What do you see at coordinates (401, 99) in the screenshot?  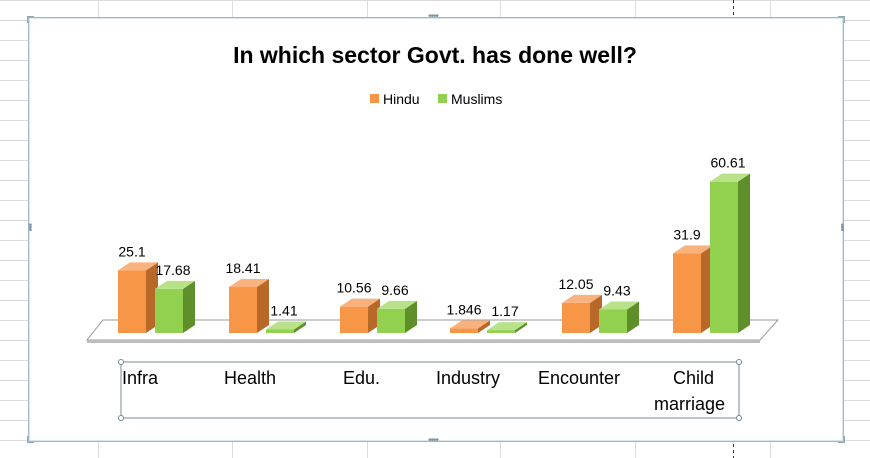 I see `legend-label-hindu: Hindu` at bounding box center [401, 99].